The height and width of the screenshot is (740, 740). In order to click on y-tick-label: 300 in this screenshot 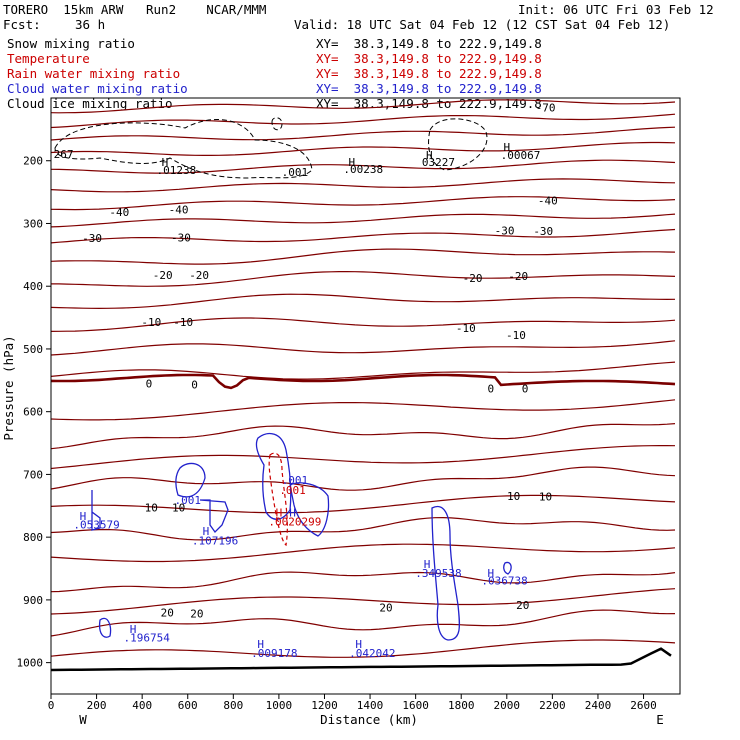, I will do `click(33, 223)`.